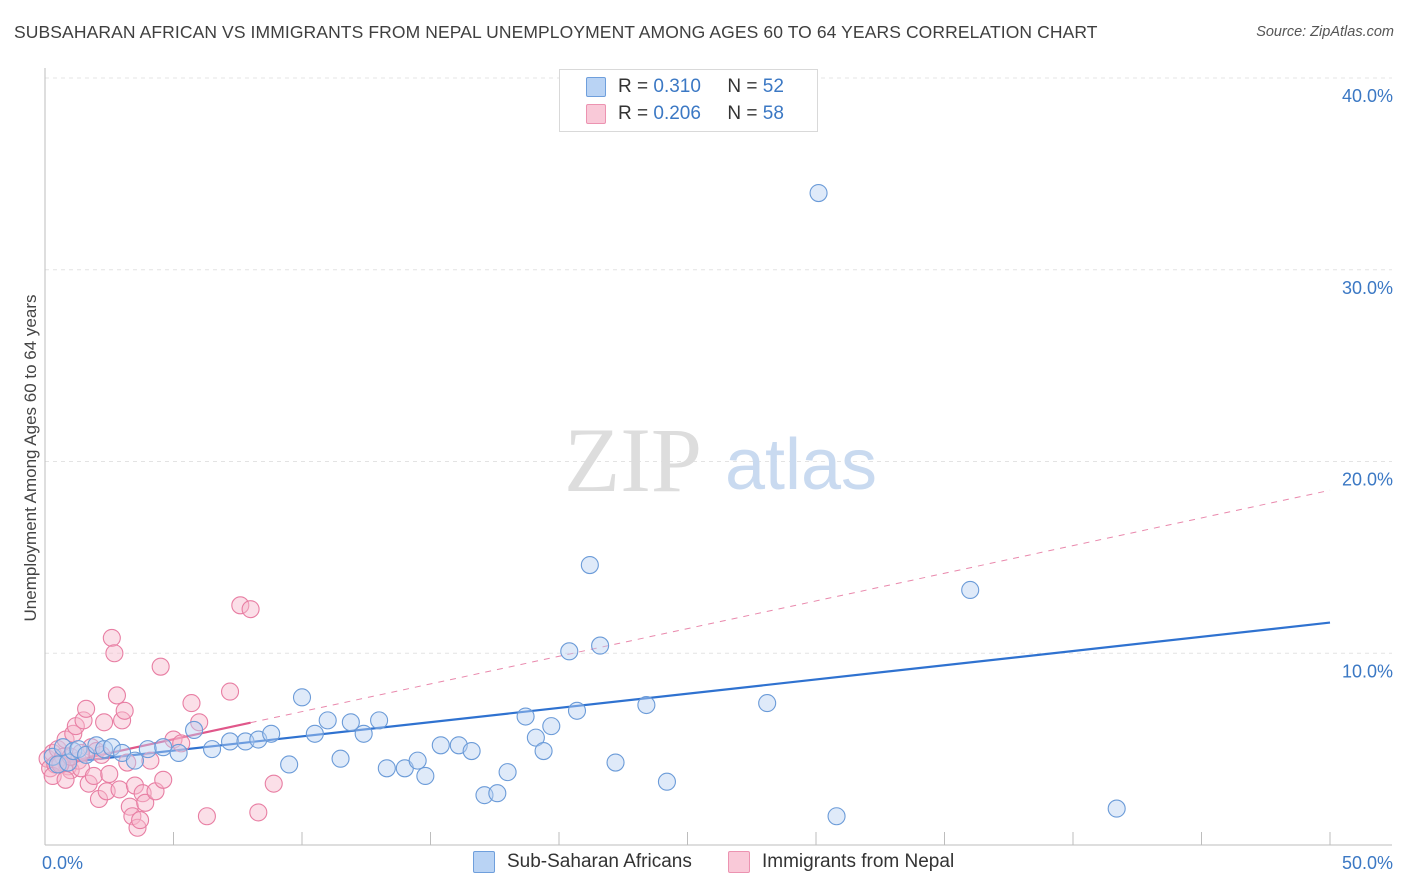  I want to click on legend-r-value: 0.206, so click(677, 113).